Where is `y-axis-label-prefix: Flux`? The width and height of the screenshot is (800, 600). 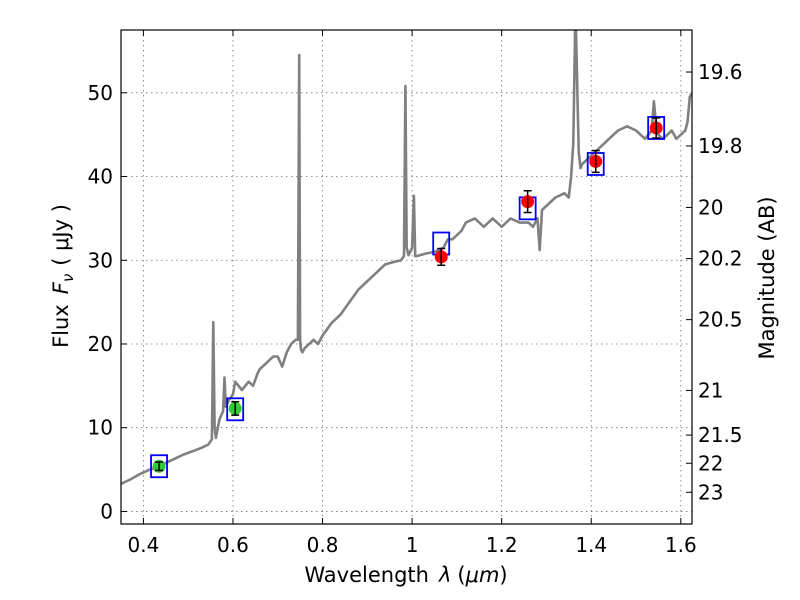 y-axis-label-prefix: Flux is located at coordinates (61, 326).